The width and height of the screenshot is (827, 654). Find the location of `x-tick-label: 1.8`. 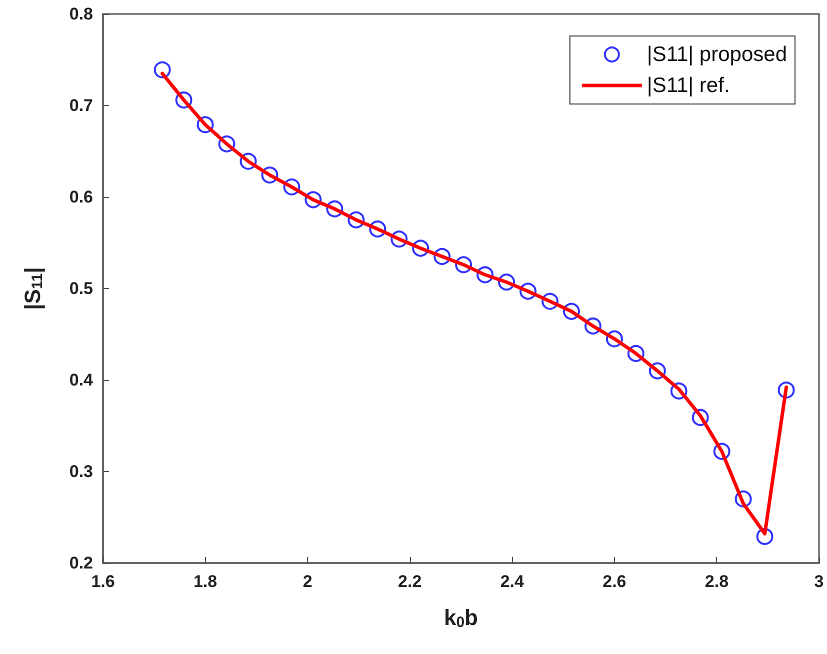

x-tick-label: 1.8 is located at coordinates (205, 581).